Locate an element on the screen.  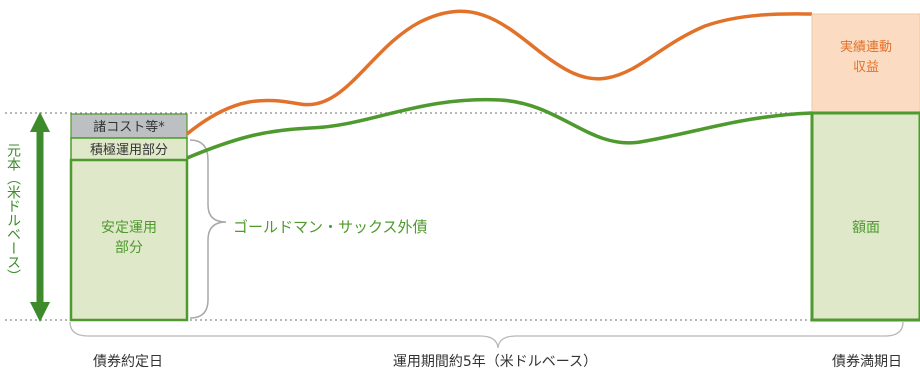
stable-label-line2: 部分 is located at coordinates (129, 248).